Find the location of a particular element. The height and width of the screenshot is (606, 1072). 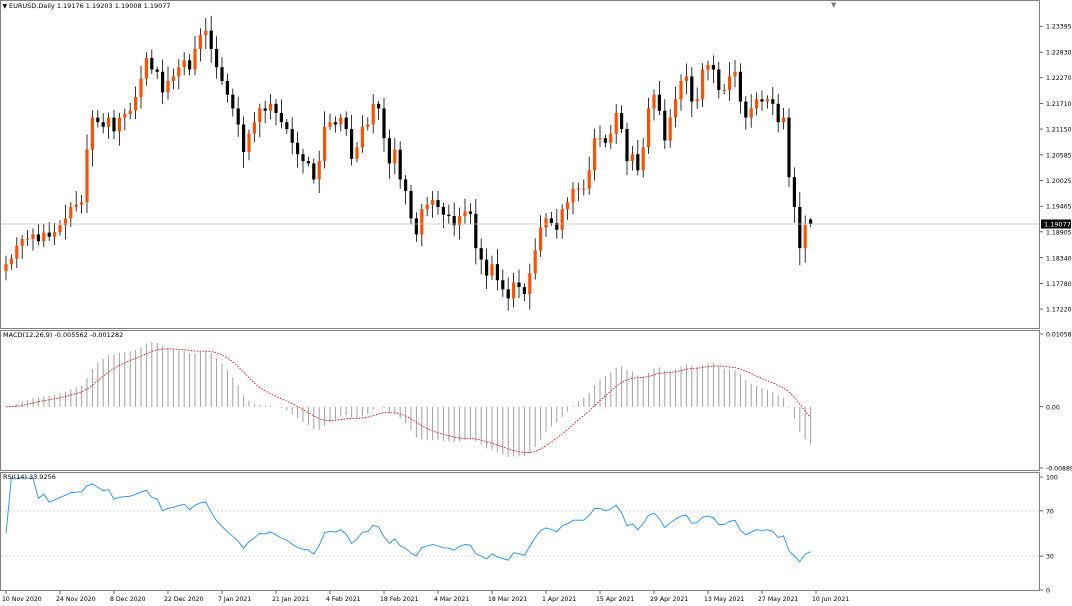

chart-menu-icon: ▼ is located at coordinates (5, 6).